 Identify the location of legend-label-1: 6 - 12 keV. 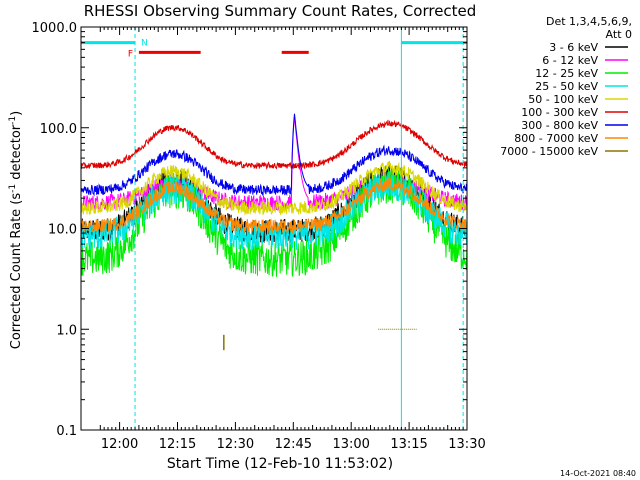
(570, 60).